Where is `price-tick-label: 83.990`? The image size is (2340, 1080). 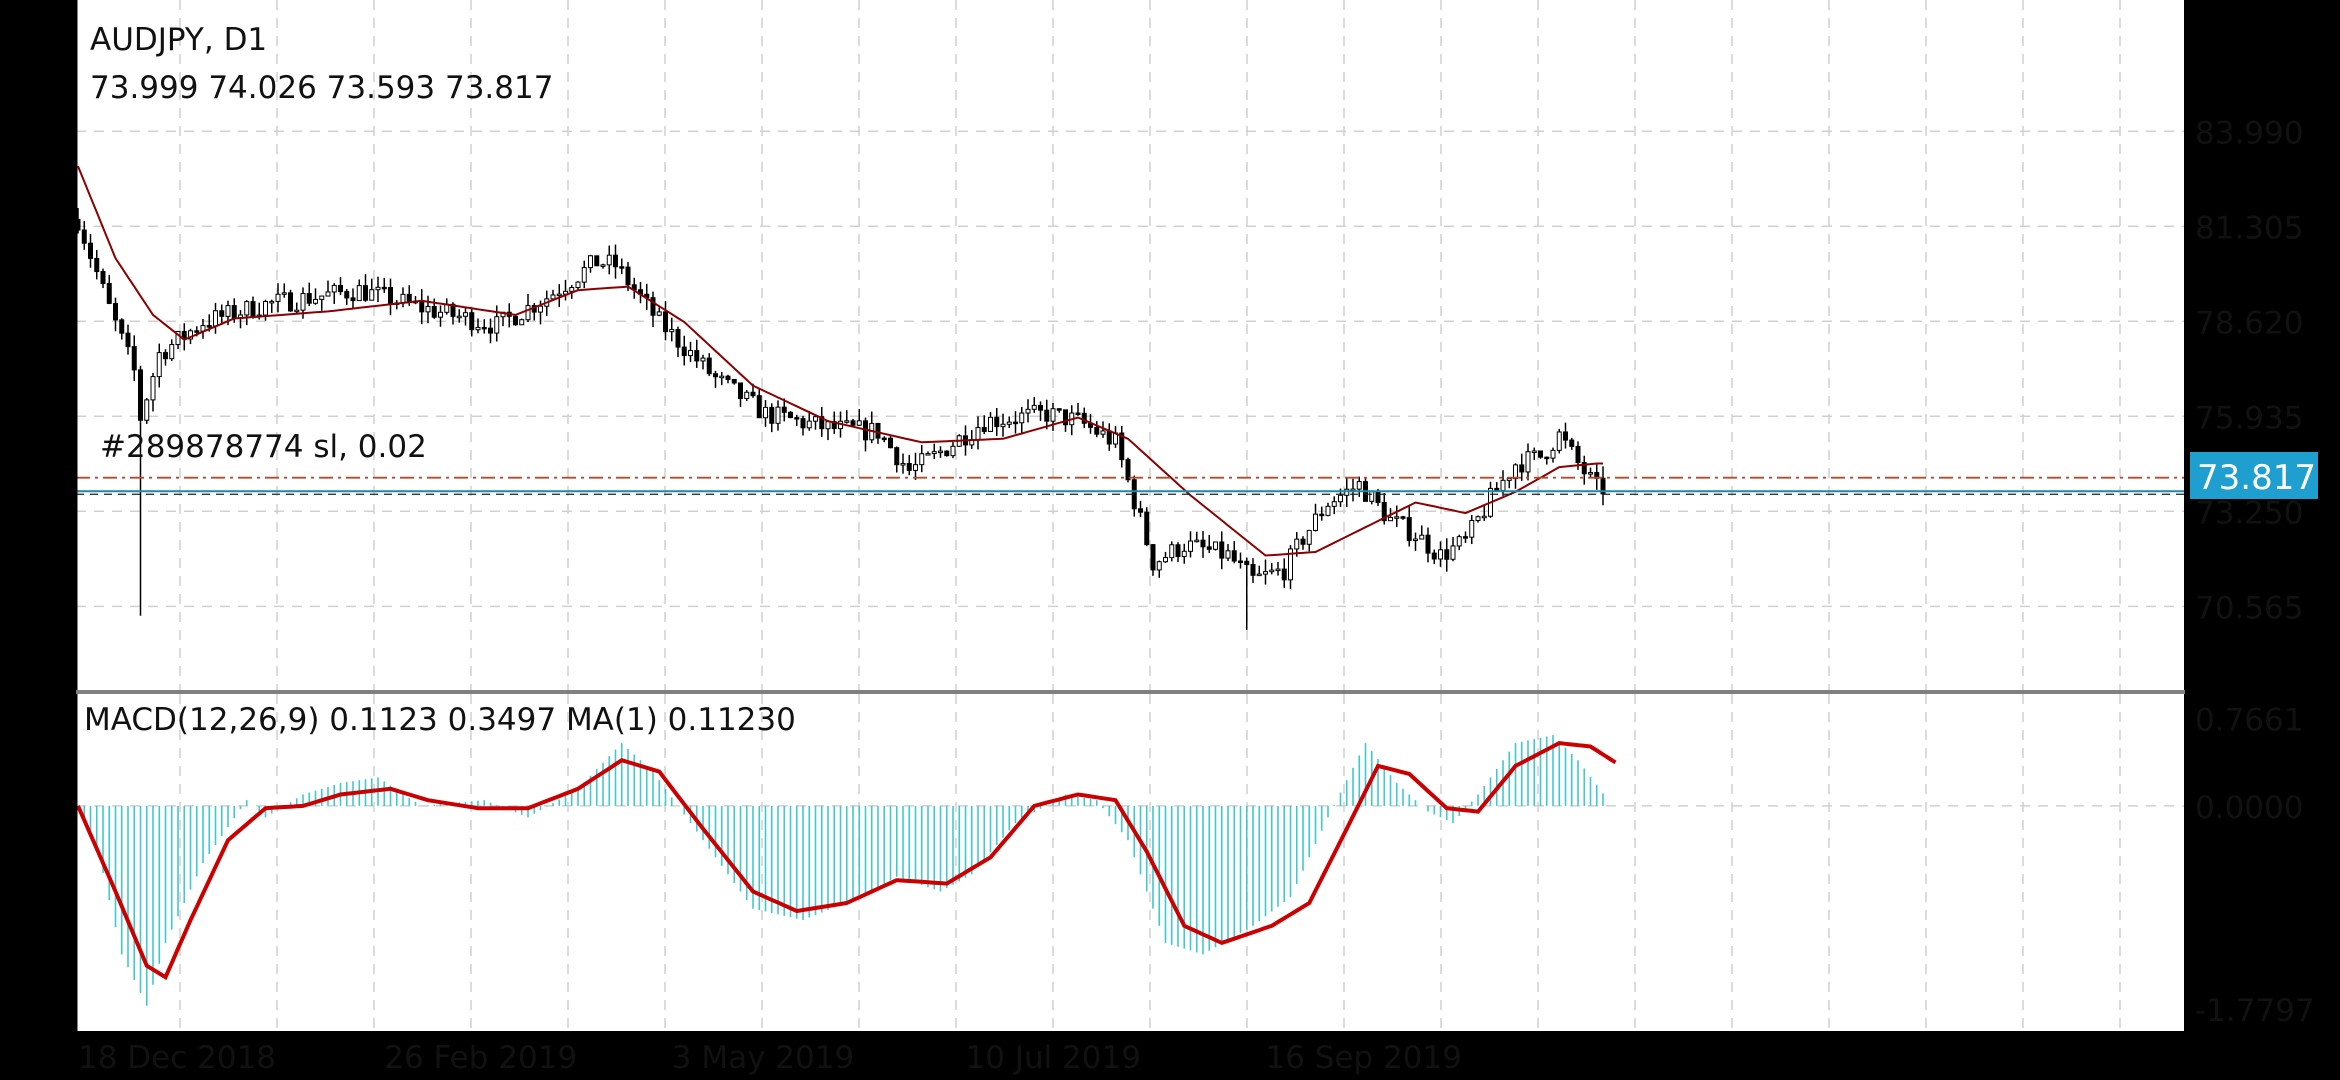
price-tick-label: 83.990 is located at coordinates (2249, 133).